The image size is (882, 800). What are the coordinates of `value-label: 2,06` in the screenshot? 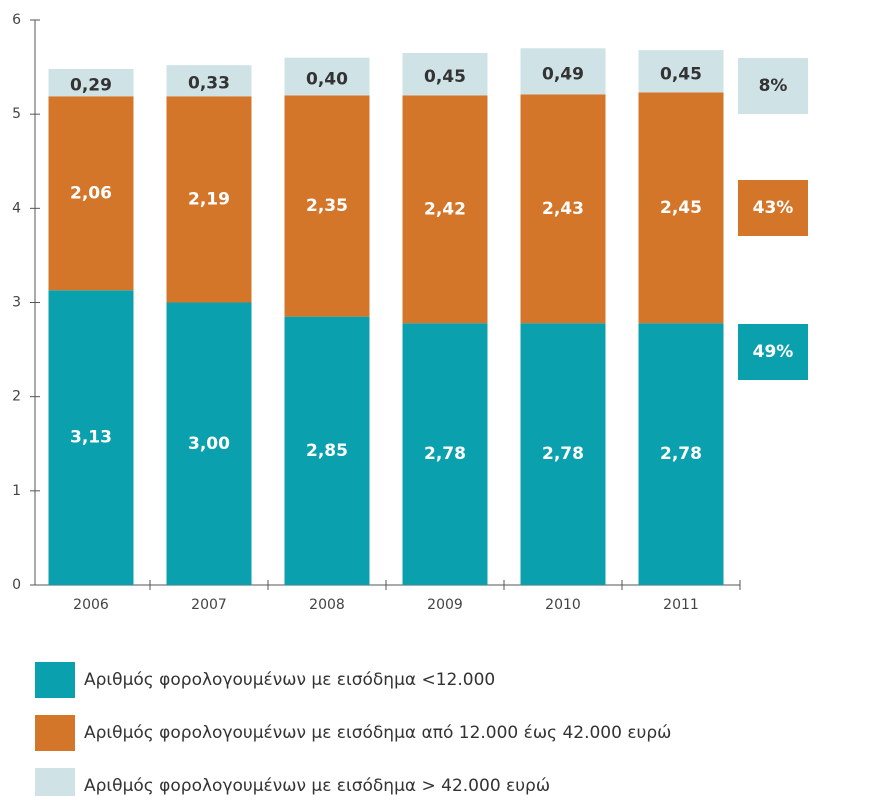 It's located at (91, 193).